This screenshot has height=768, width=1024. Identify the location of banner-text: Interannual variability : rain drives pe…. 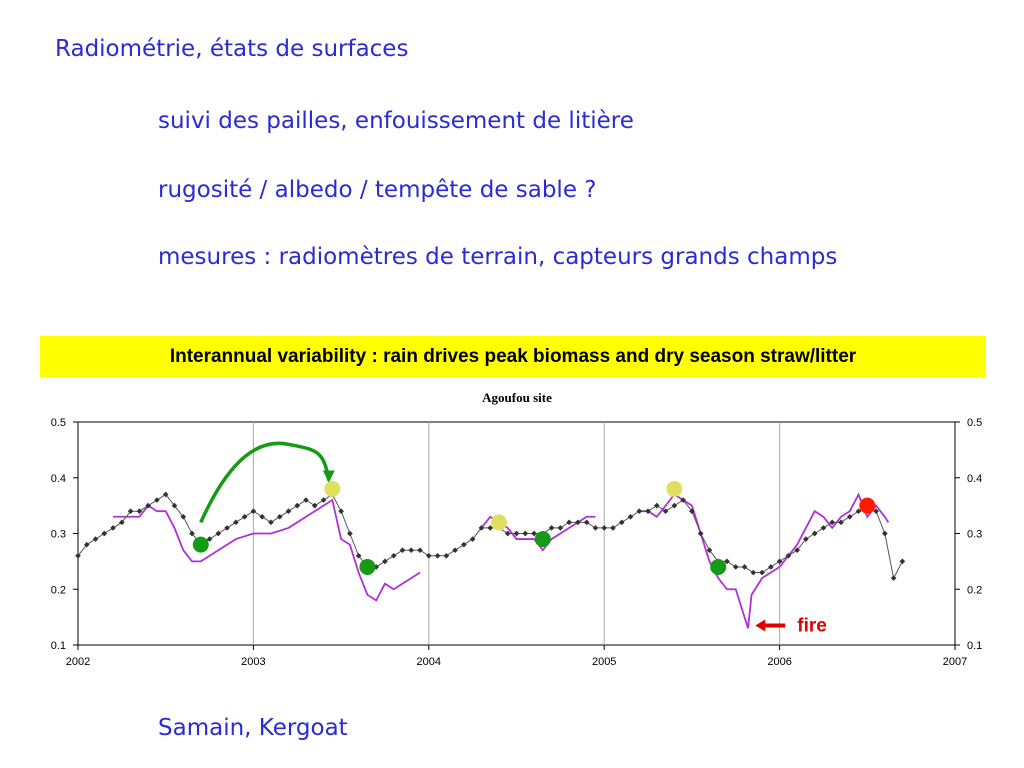
(513, 356).